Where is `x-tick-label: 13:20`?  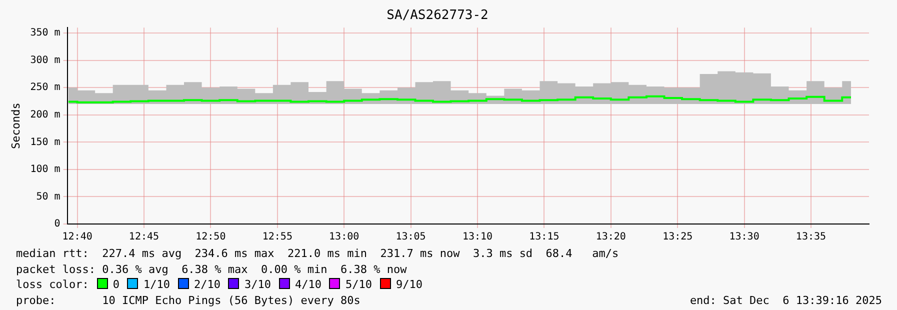
x-tick-label: 13:20 is located at coordinates (611, 237).